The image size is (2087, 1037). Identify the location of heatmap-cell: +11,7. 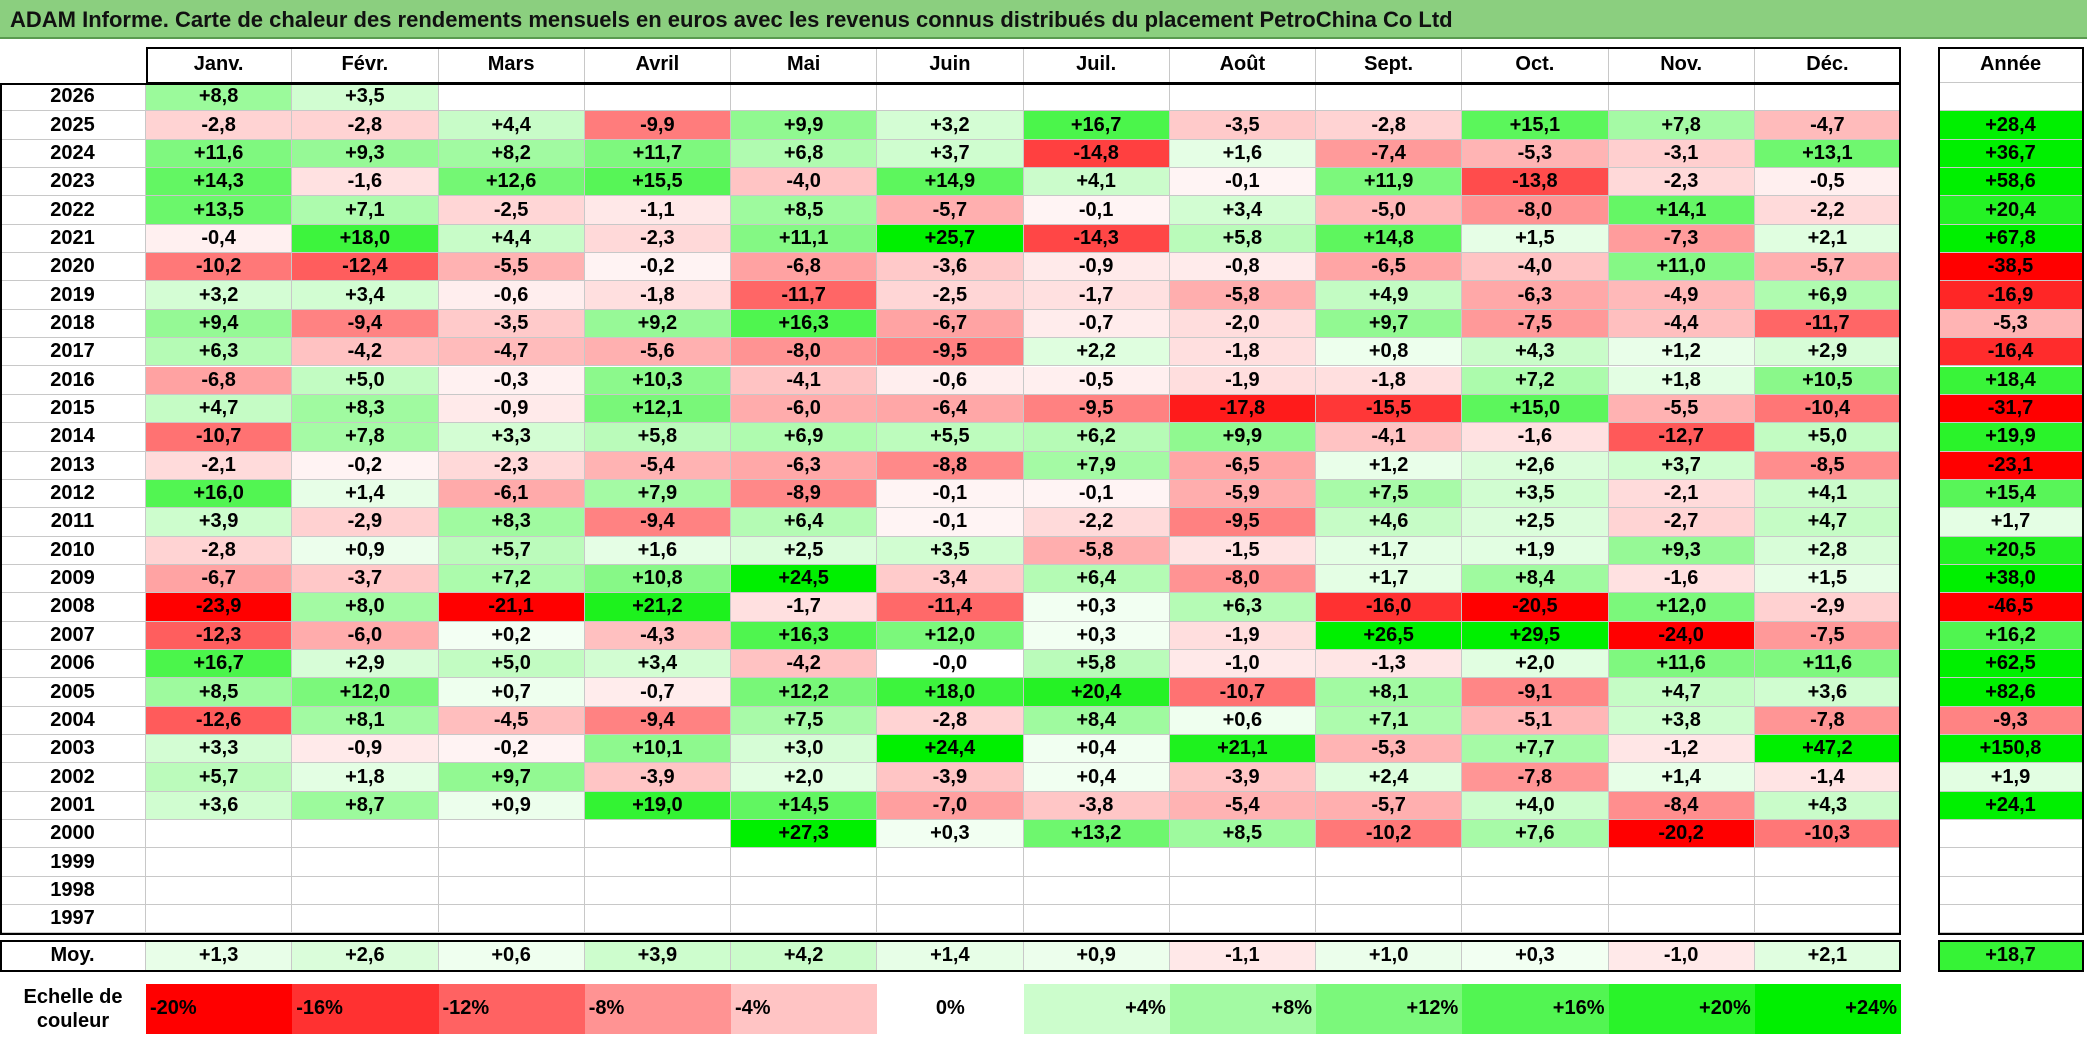
(657, 154).